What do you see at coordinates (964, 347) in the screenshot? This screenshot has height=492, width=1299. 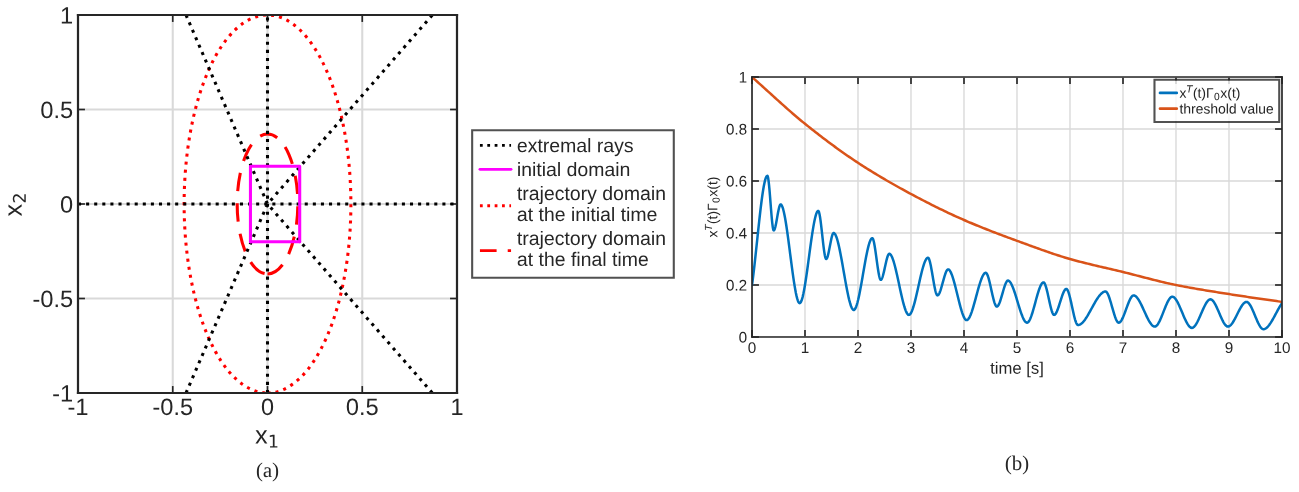 I see `x-tick-label: 4` at bounding box center [964, 347].